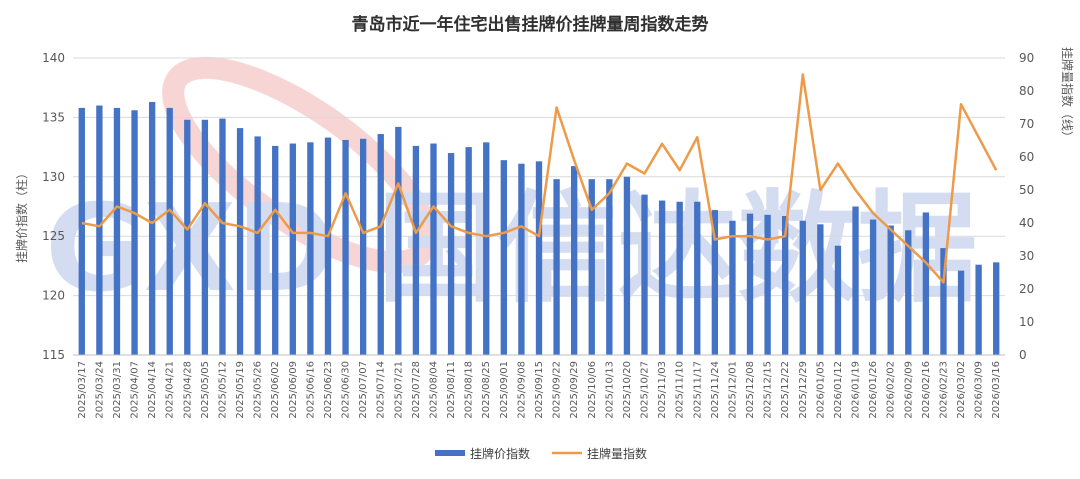 This screenshot has width=1080, height=479. Describe the element at coordinates (944, 390) in the screenshot. I see `x-tick-label: 2026/02/23` at that location.